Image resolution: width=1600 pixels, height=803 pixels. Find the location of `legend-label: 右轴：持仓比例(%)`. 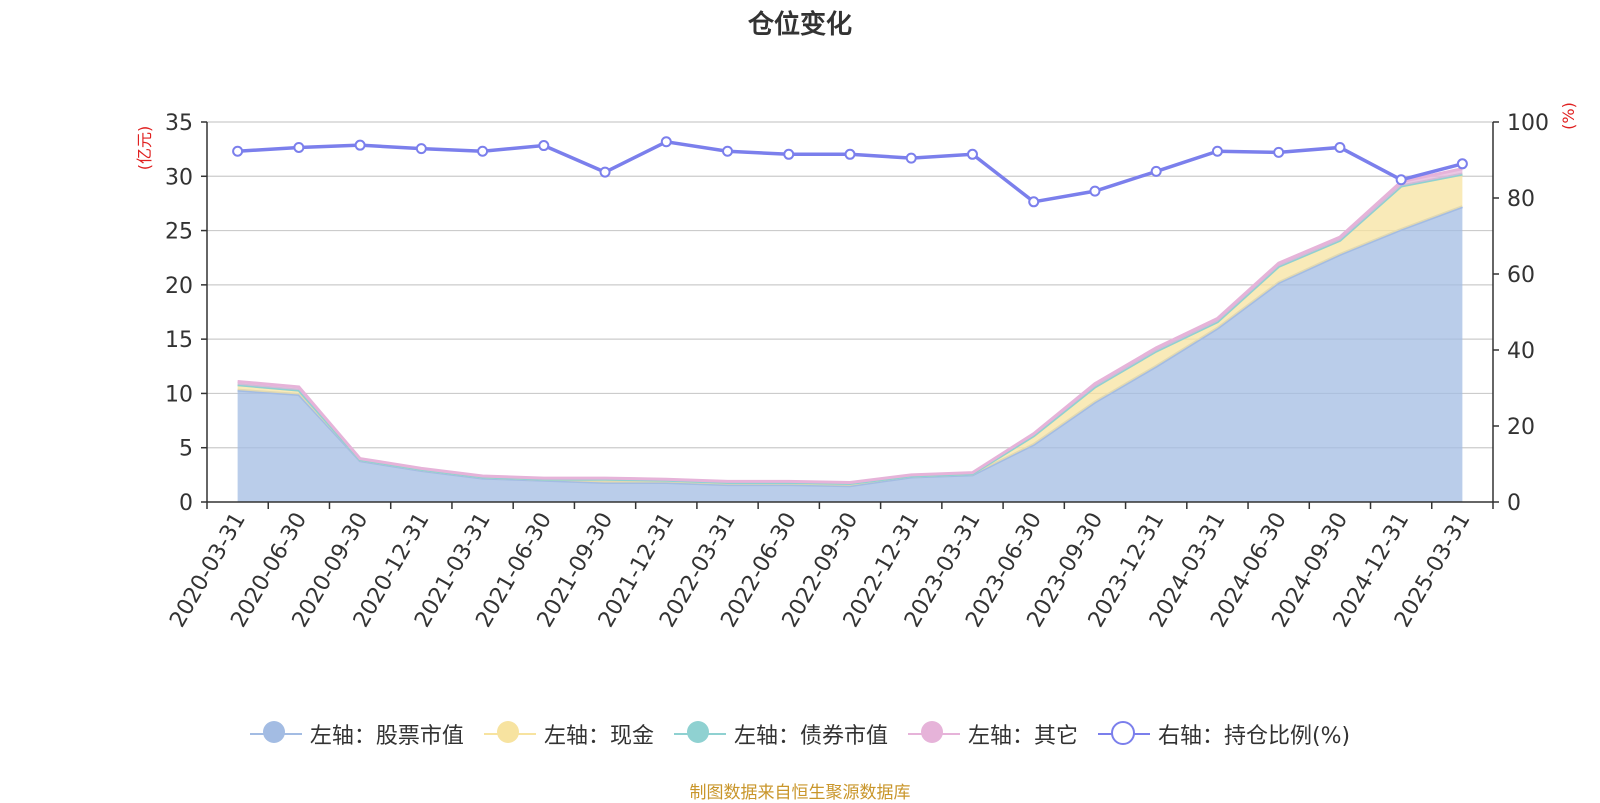

legend-label: 右轴：持仓比例(%) is located at coordinates (1254, 736).